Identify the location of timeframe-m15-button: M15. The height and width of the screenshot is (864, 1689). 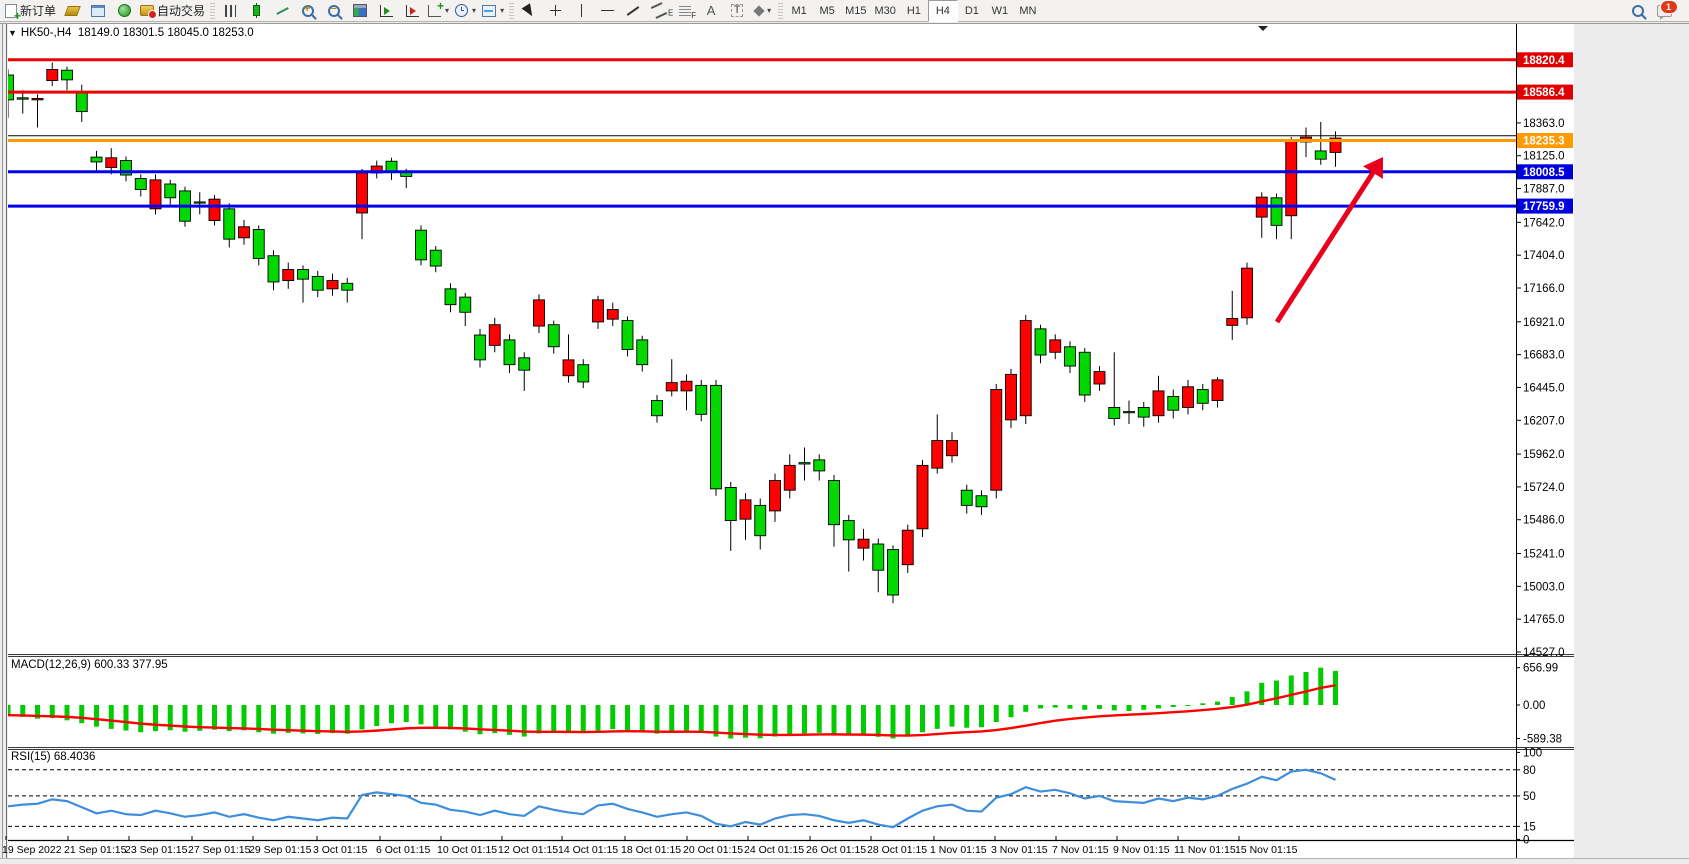
(856, 10).